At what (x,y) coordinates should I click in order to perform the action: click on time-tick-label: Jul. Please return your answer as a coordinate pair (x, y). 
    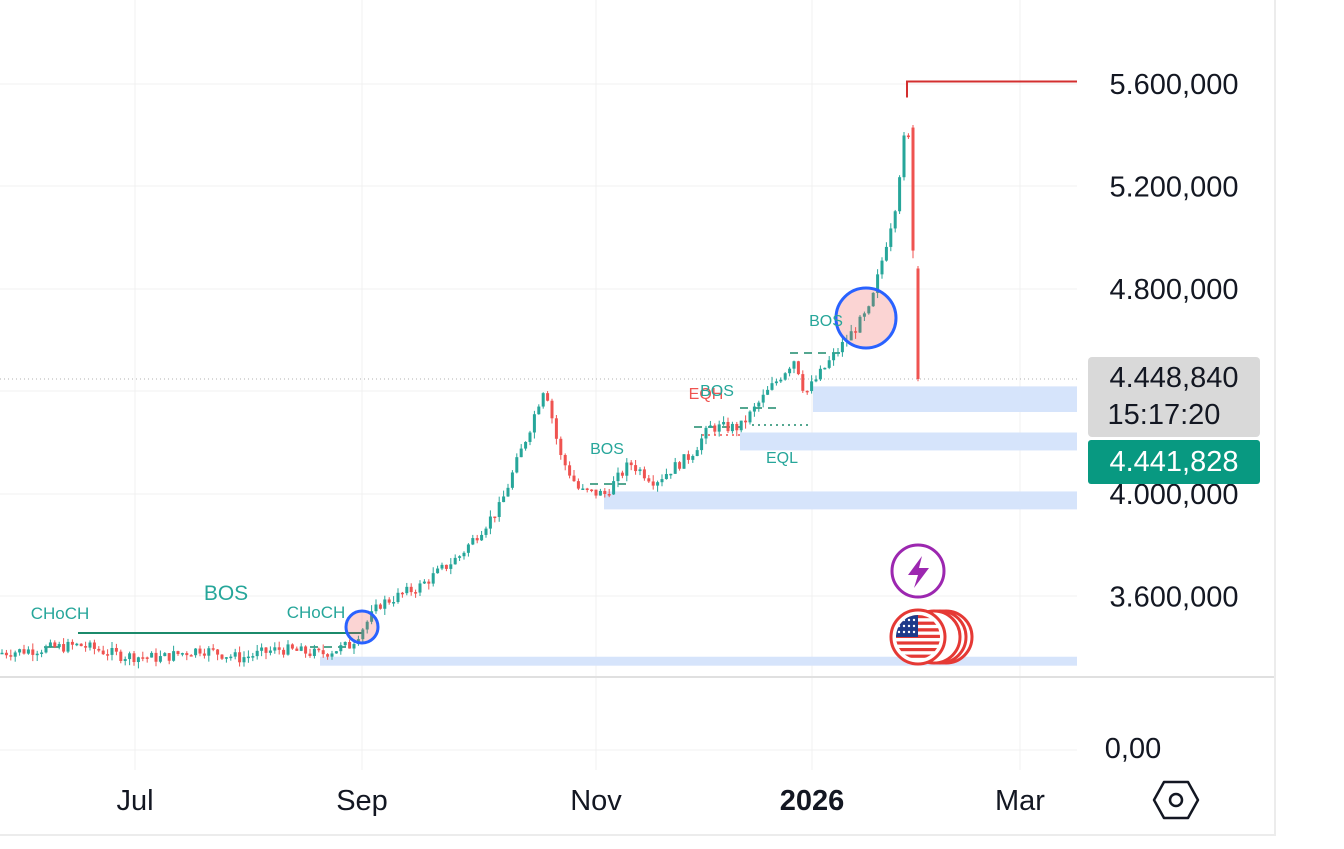
    Looking at the image, I should click on (134, 801).